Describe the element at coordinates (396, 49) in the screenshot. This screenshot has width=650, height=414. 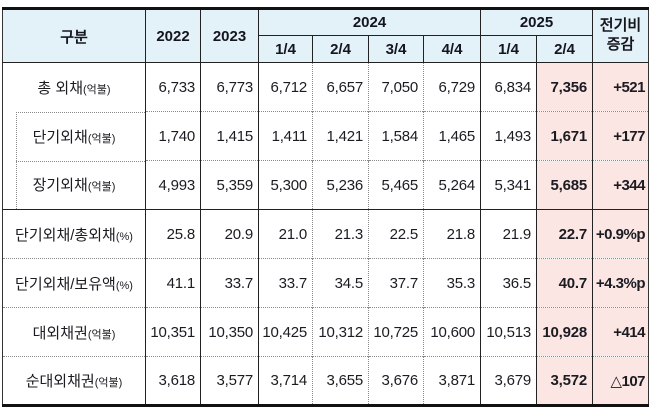
I see `col-header-2024-q3: 3/4` at that location.